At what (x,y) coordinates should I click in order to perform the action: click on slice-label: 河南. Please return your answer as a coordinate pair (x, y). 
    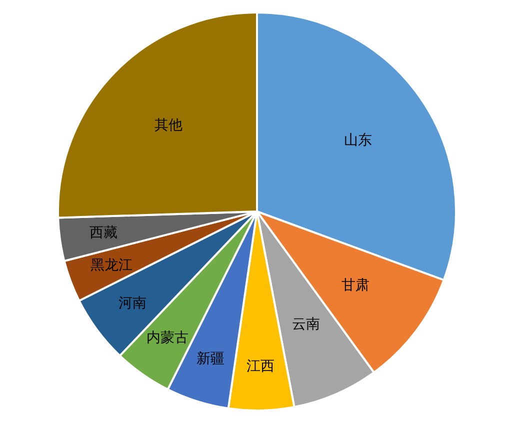
    Looking at the image, I should click on (132, 304).